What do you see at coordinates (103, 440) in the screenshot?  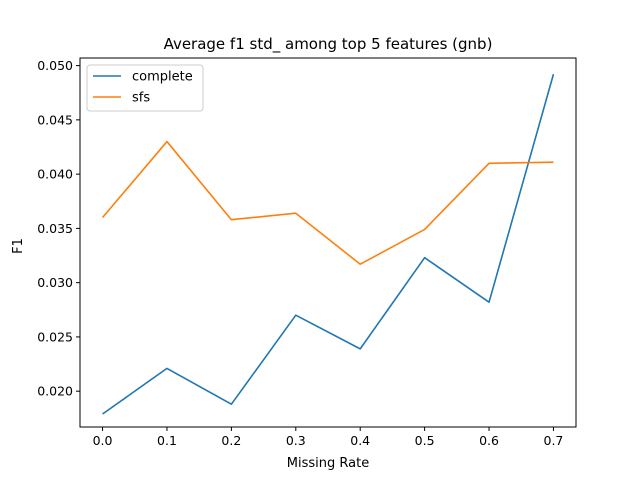 I see `x-tick-label-0: 0.0` at bounding box center [103, 440].